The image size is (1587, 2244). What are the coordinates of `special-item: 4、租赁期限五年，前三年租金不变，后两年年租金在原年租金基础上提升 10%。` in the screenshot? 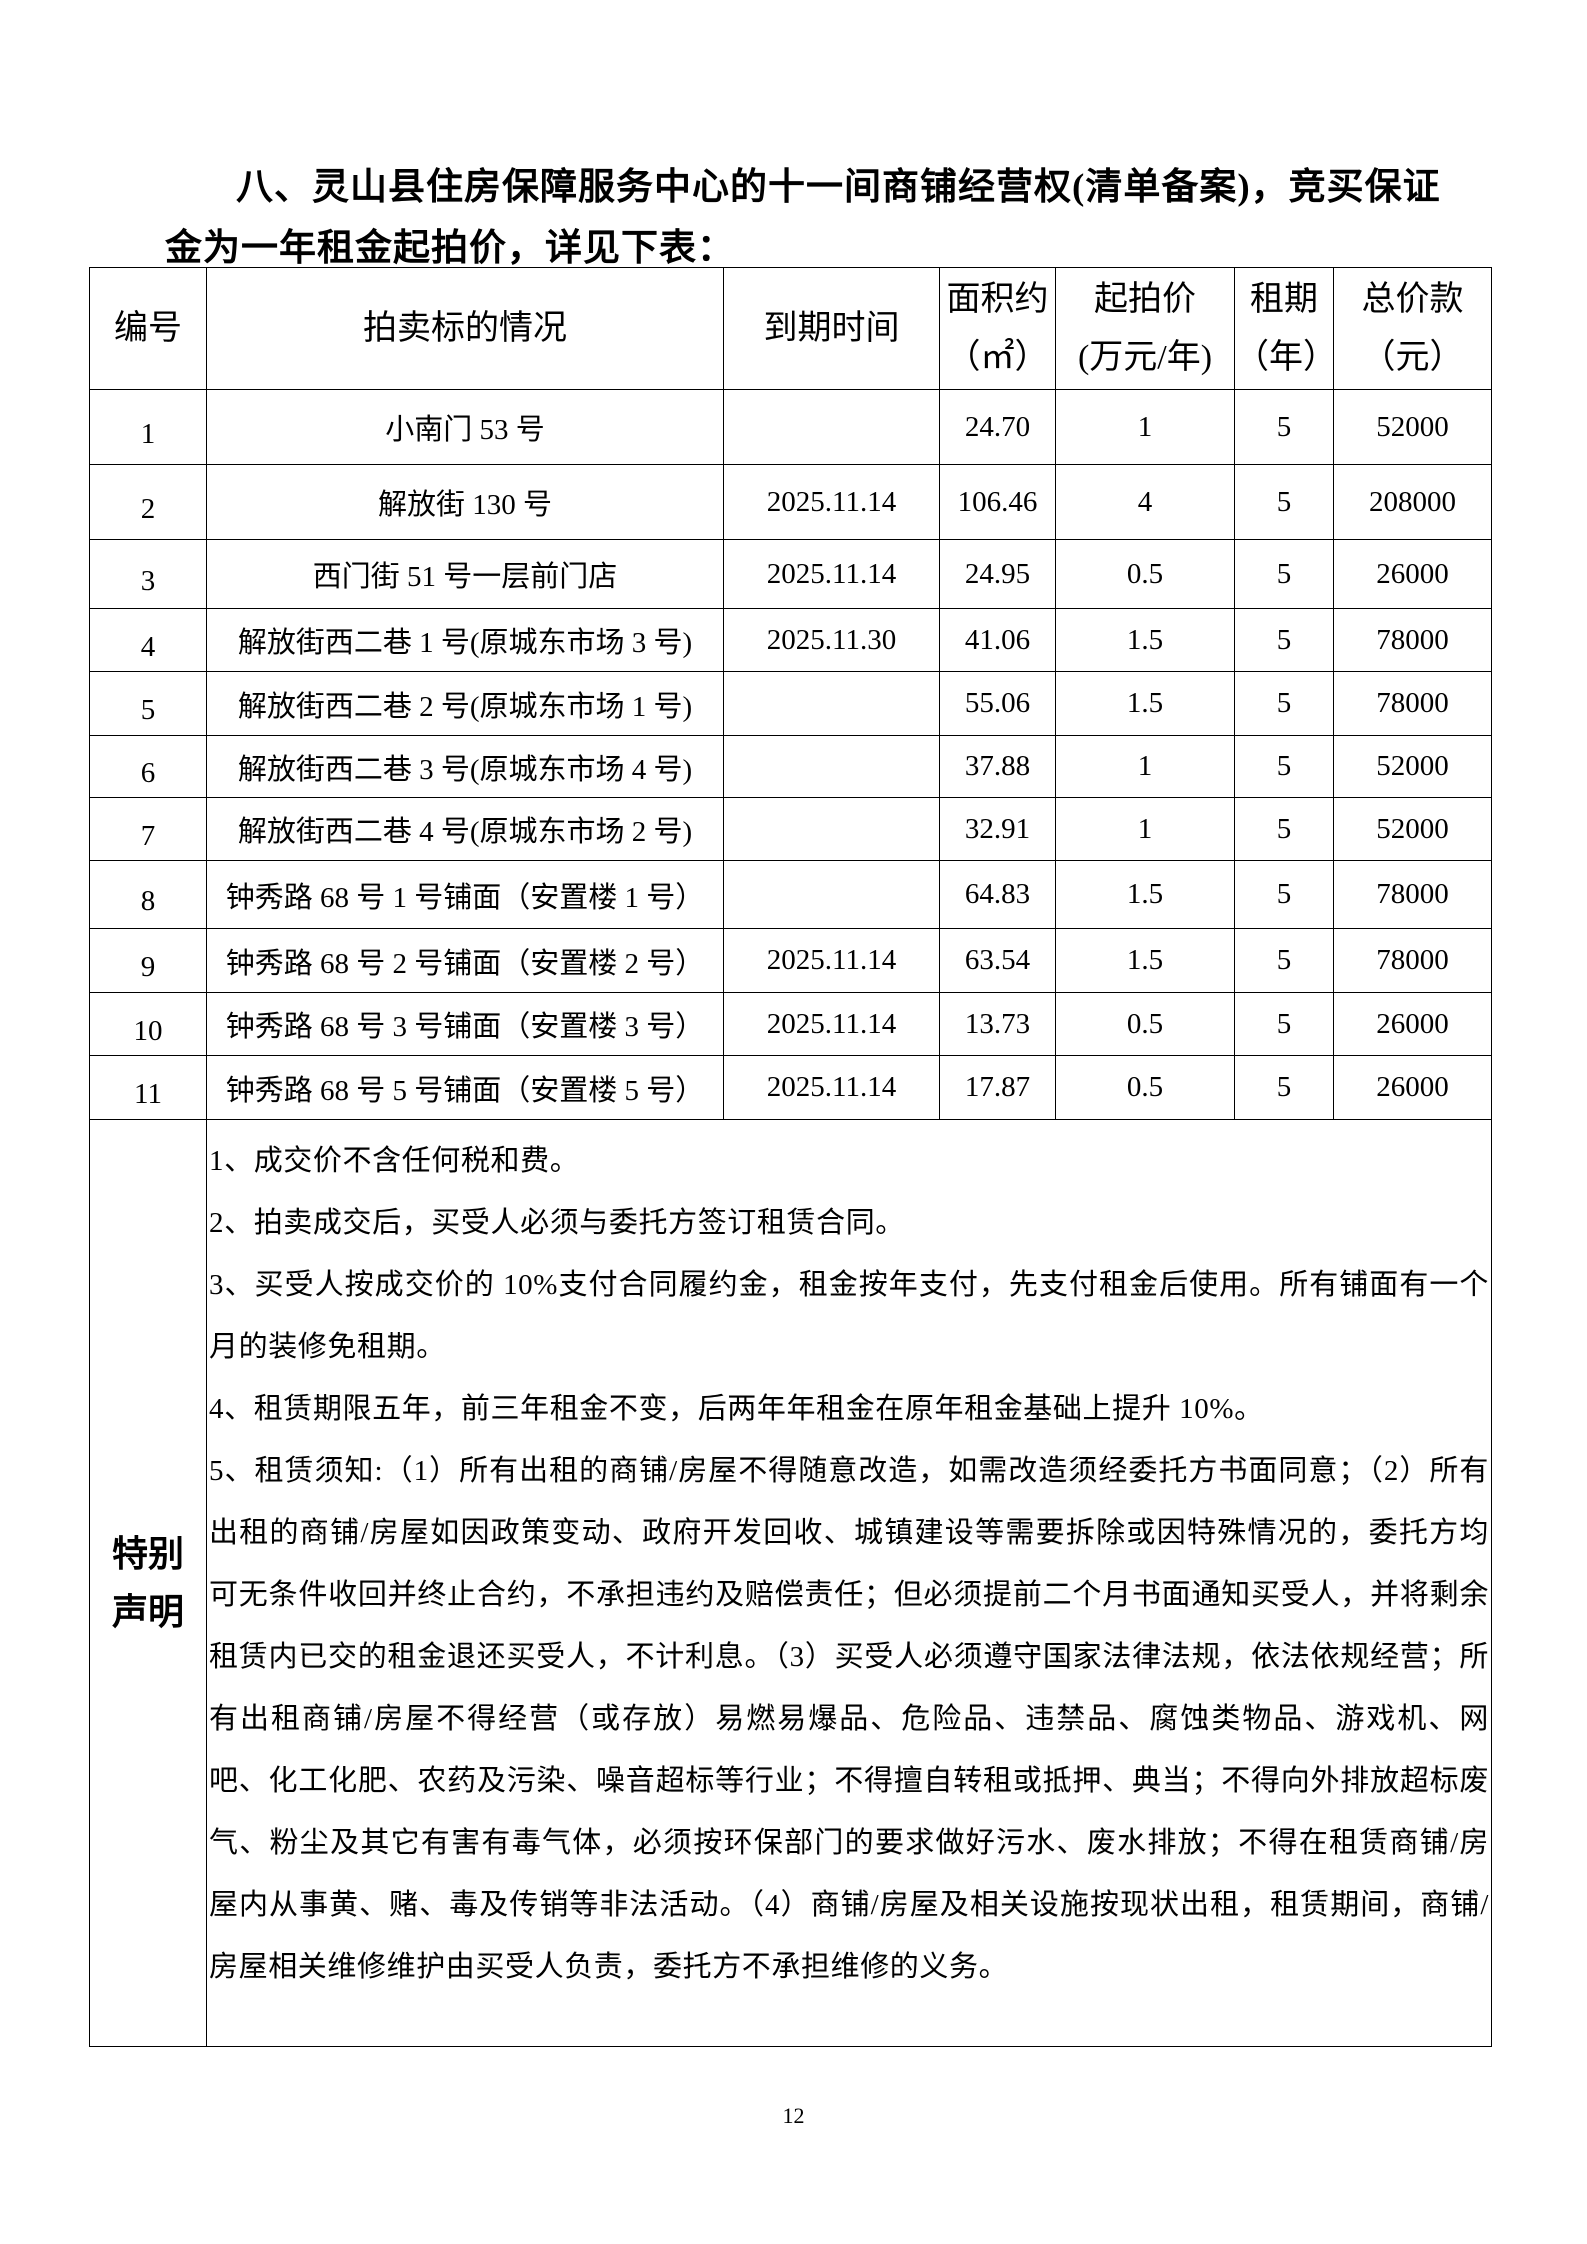 It's located at (736, 1409).